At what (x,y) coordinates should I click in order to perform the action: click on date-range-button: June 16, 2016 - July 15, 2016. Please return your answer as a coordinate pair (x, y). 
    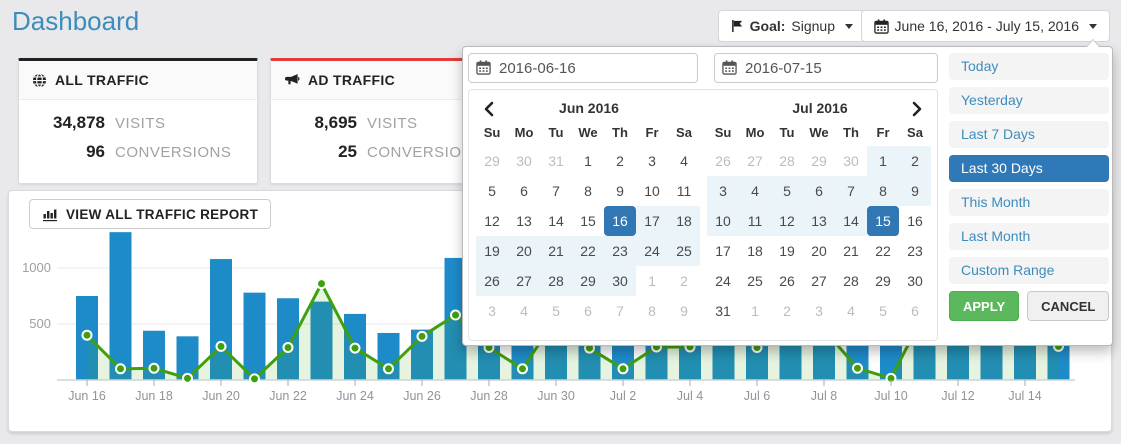
    Looking at the image, I should click on (985, 26).